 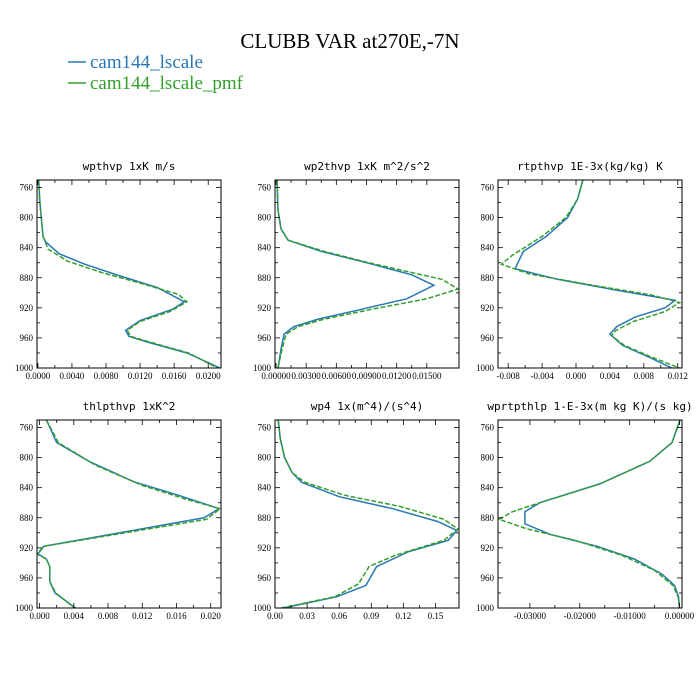 What do you see at coordinates (129, 166) in the screenshot?
I see `panel-title: wpthvp 1xK m/s` at bounding box center [129, 166].